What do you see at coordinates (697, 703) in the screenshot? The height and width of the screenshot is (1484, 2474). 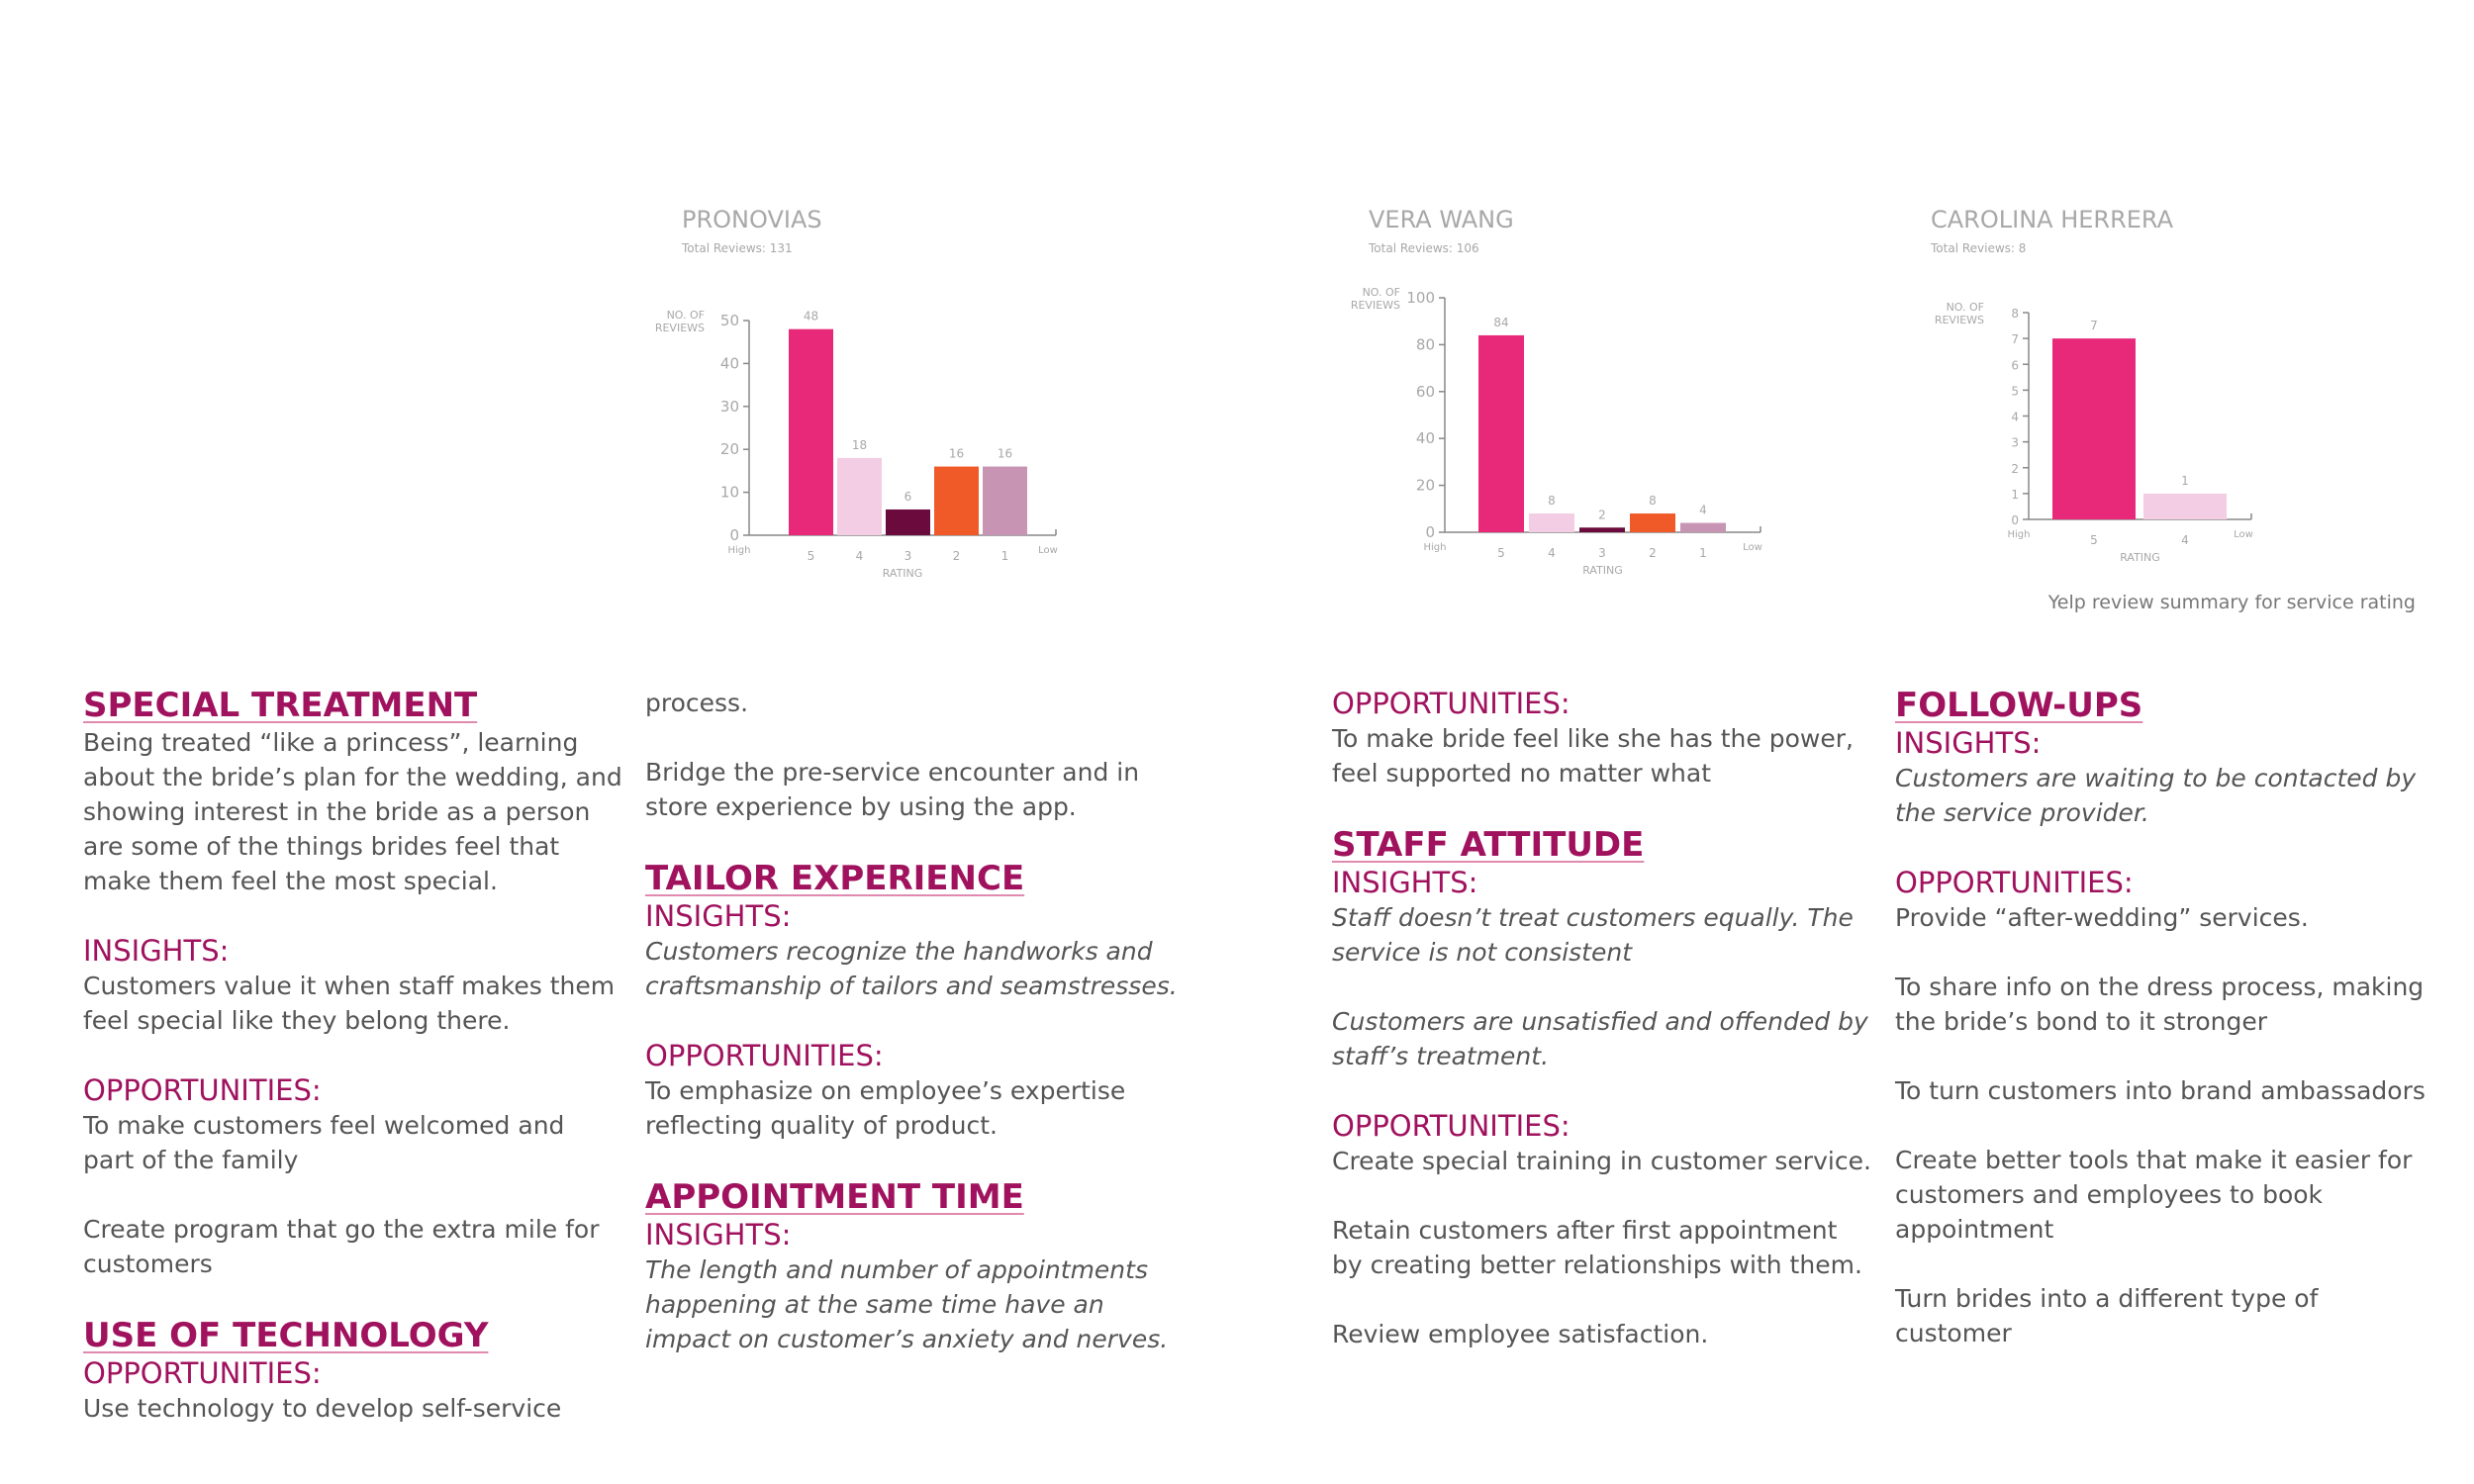 I see `paragraph: process.` at bounding box center [697, 703].